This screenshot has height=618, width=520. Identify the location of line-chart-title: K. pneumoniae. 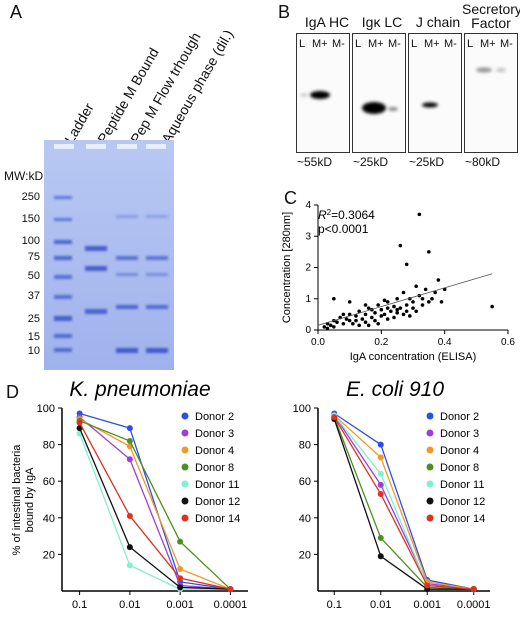
(139, 390).